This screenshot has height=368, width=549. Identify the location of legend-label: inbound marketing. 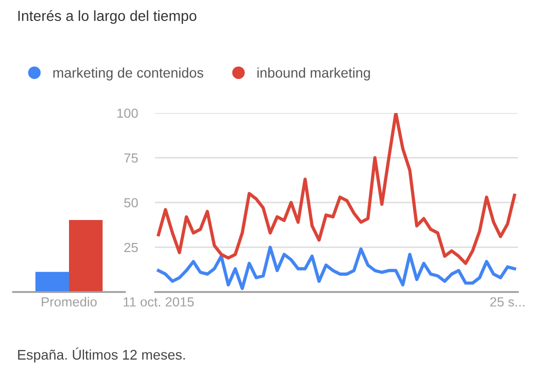
(313, 74).